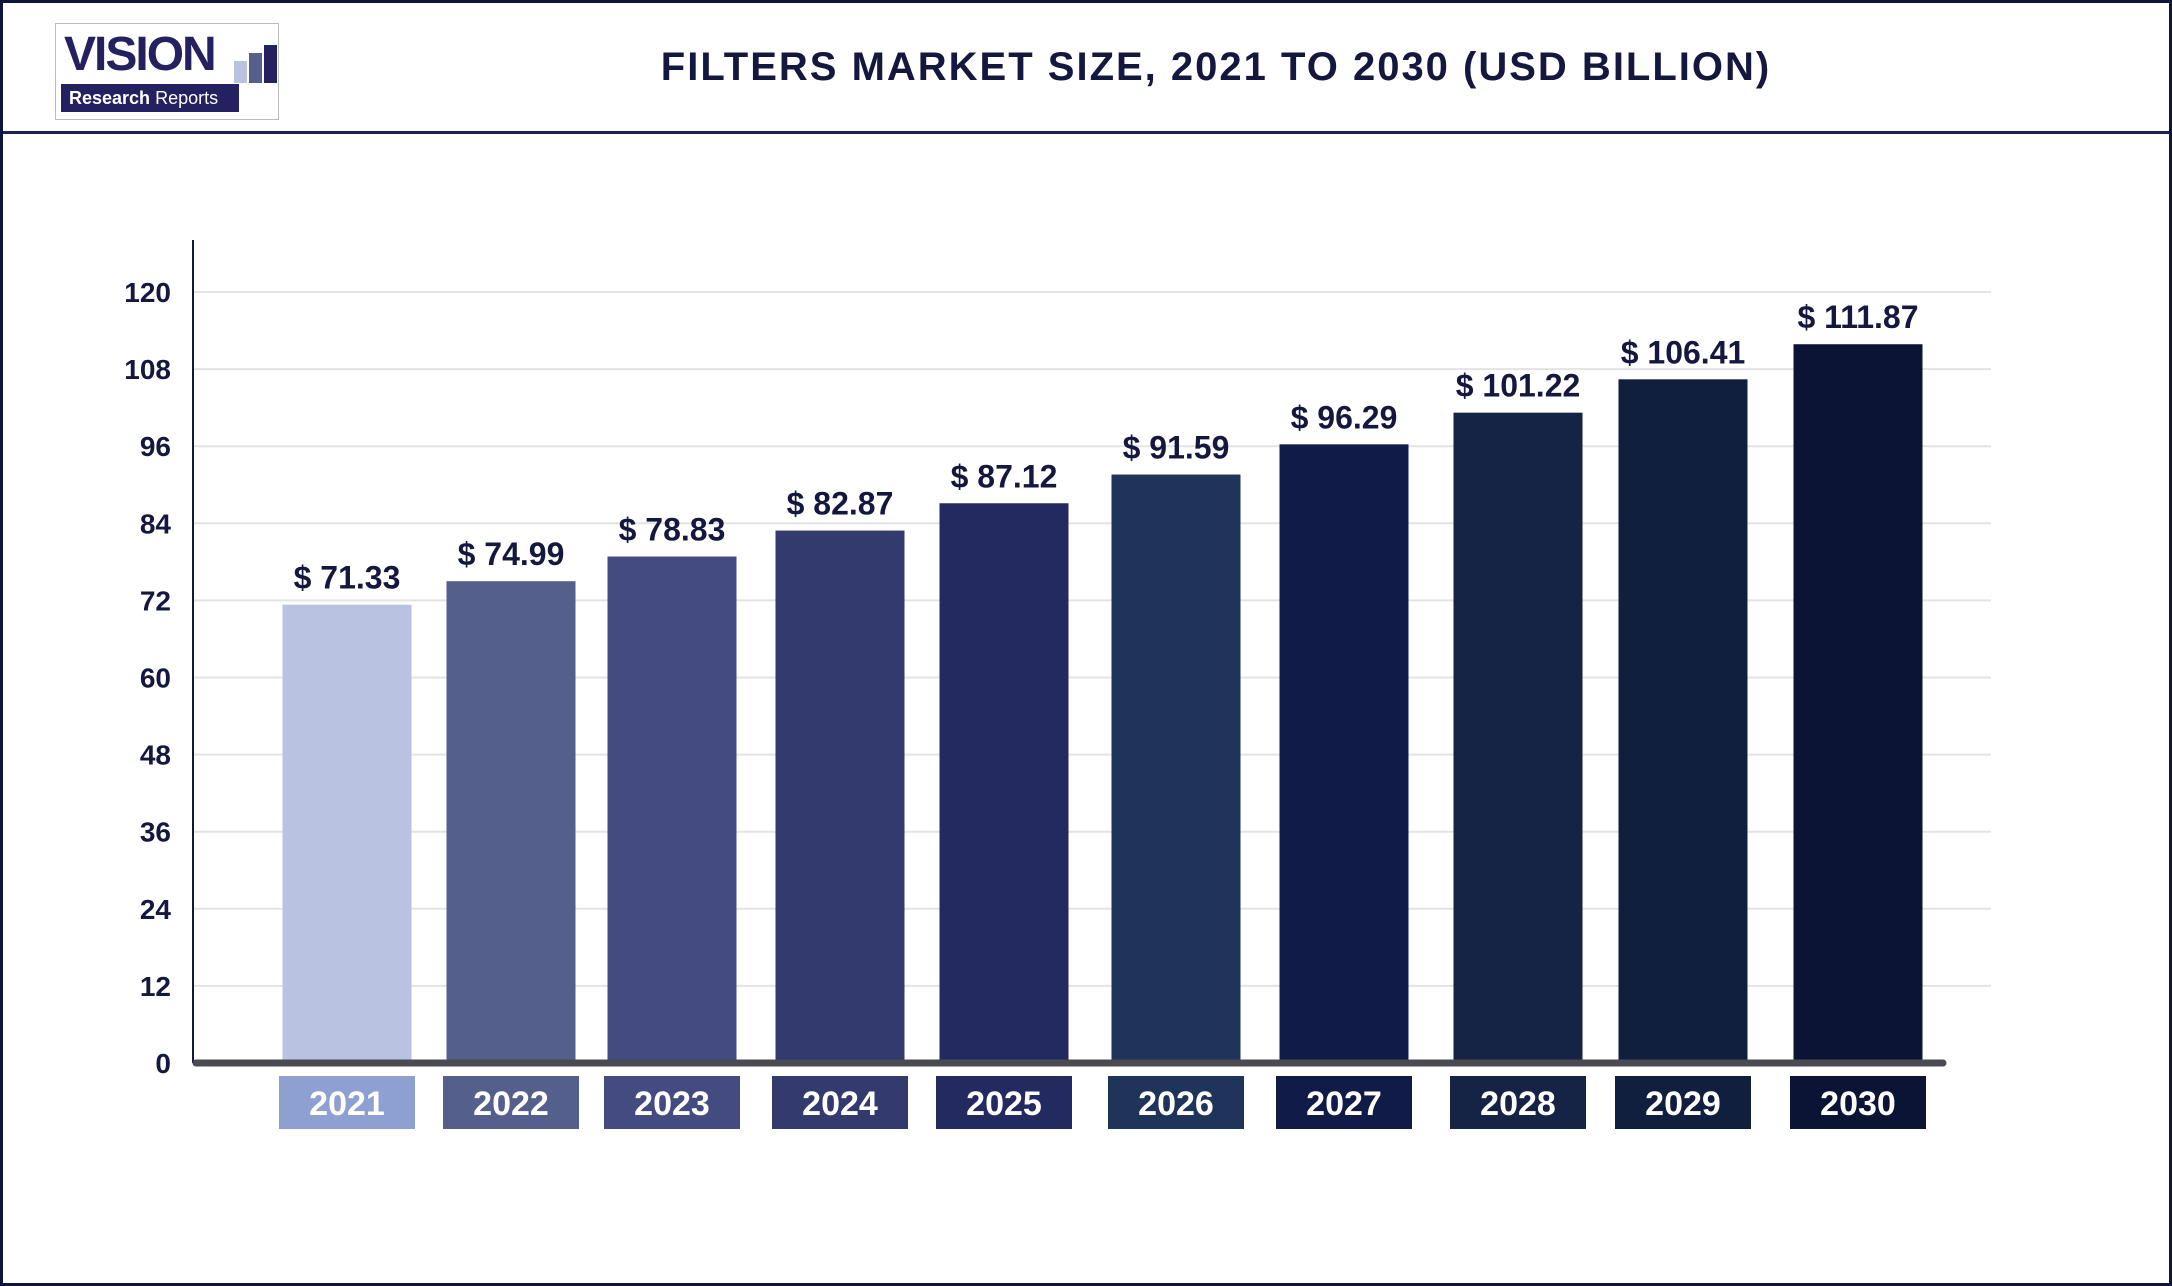 The width and height of the screenshot is (2172, 1286). I want to click on data-label: $ 91.59, so click(1176, 448).